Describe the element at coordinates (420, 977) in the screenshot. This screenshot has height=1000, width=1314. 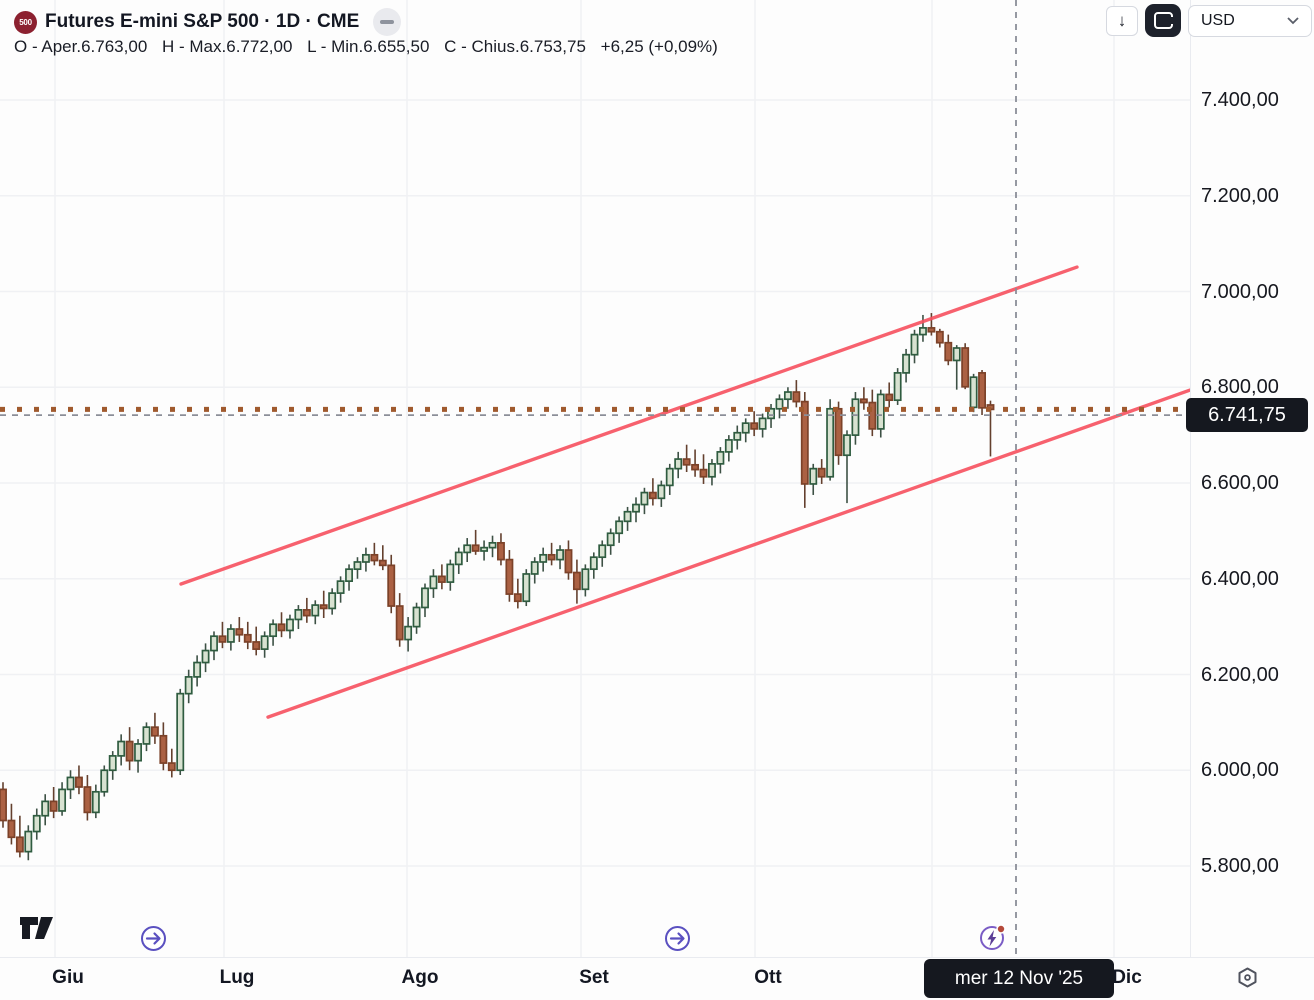
I see `time-axis-label: Ago` at that location.